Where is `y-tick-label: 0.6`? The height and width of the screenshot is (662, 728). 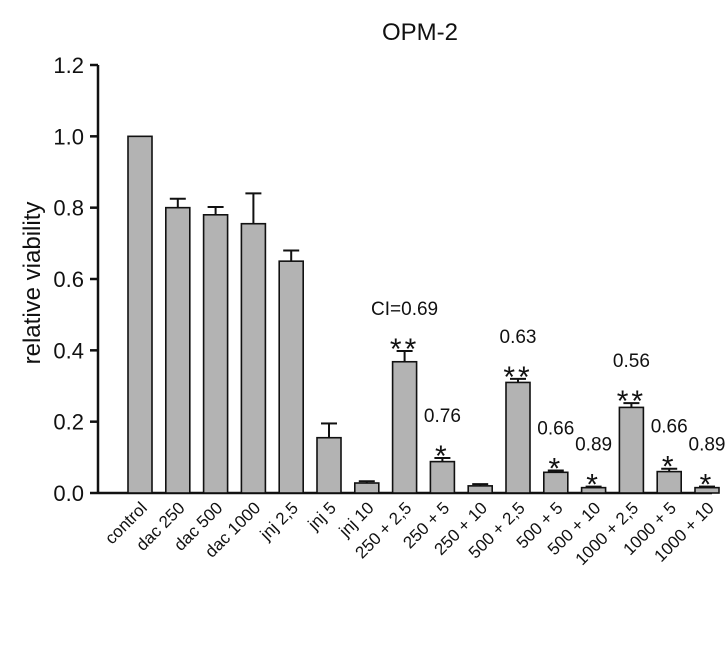 y-tick-label: 0.6 is located at coordinates (68, 279).